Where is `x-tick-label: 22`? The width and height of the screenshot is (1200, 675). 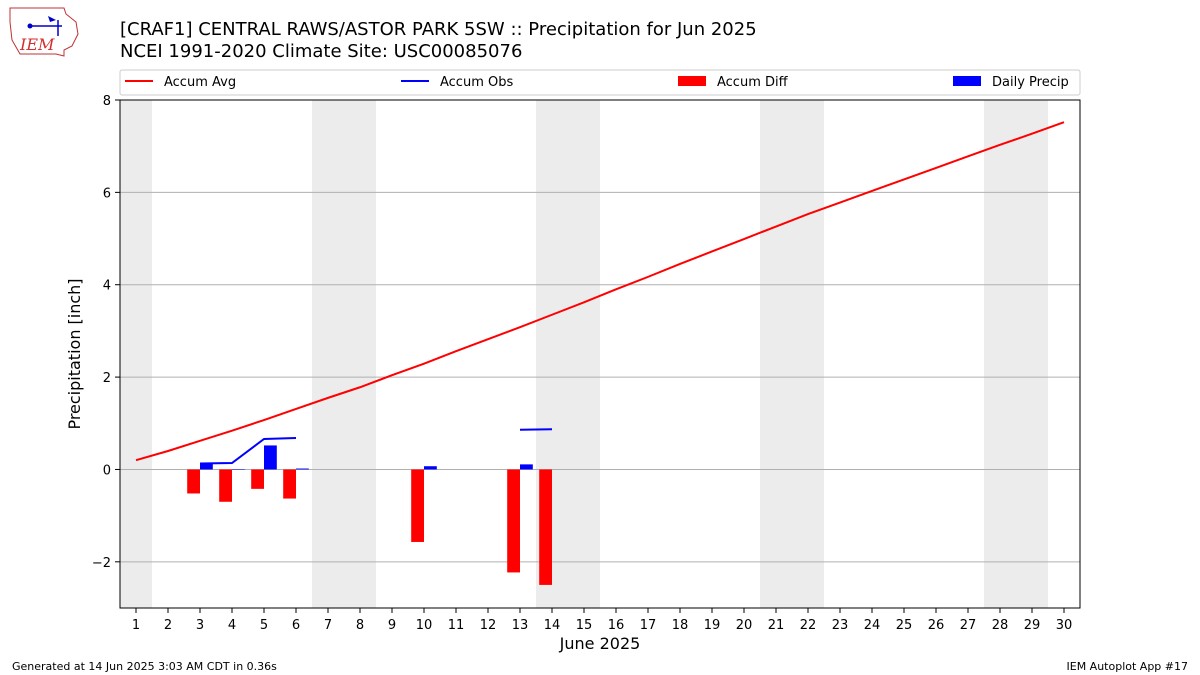 x-tick-label: 22 is located at coordinates (808, 625).